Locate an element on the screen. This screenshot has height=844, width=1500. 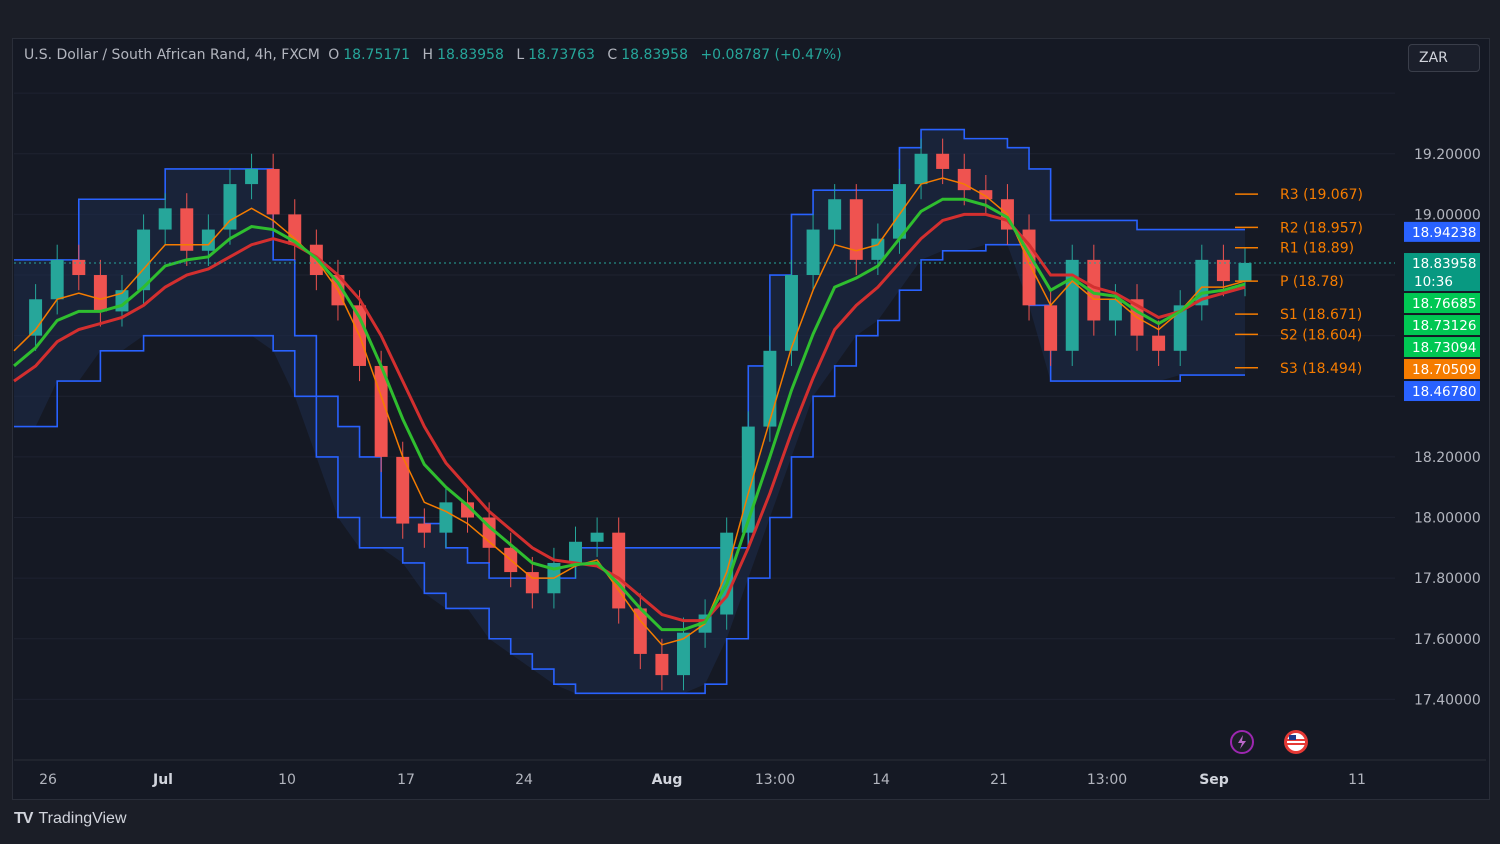
lightning-icon is located at coordinates (1242, 742).